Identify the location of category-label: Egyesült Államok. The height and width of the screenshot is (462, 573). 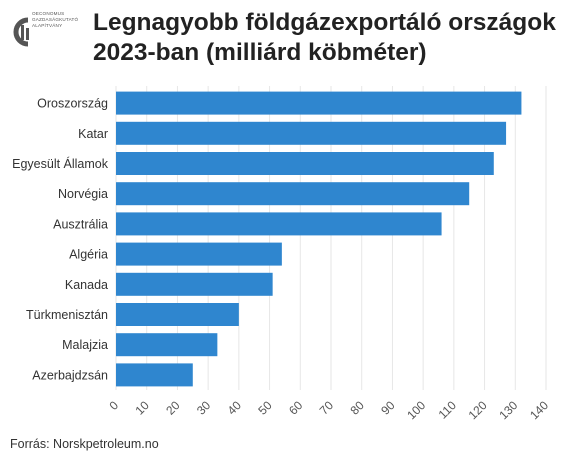
(60, 163).